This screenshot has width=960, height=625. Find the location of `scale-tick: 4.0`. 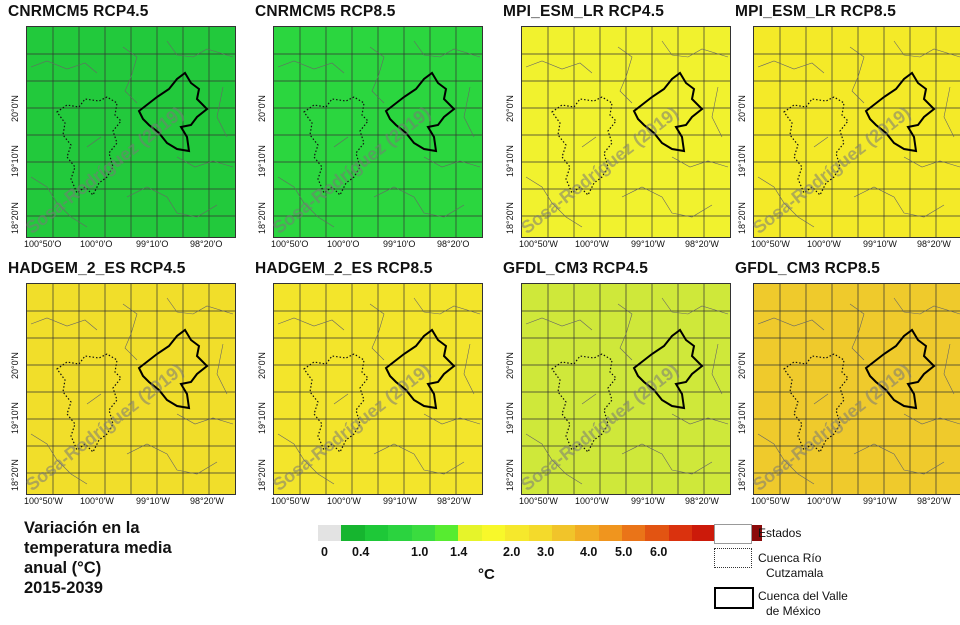

scale-tick: 4.0 is located at coordinates (589, 552).